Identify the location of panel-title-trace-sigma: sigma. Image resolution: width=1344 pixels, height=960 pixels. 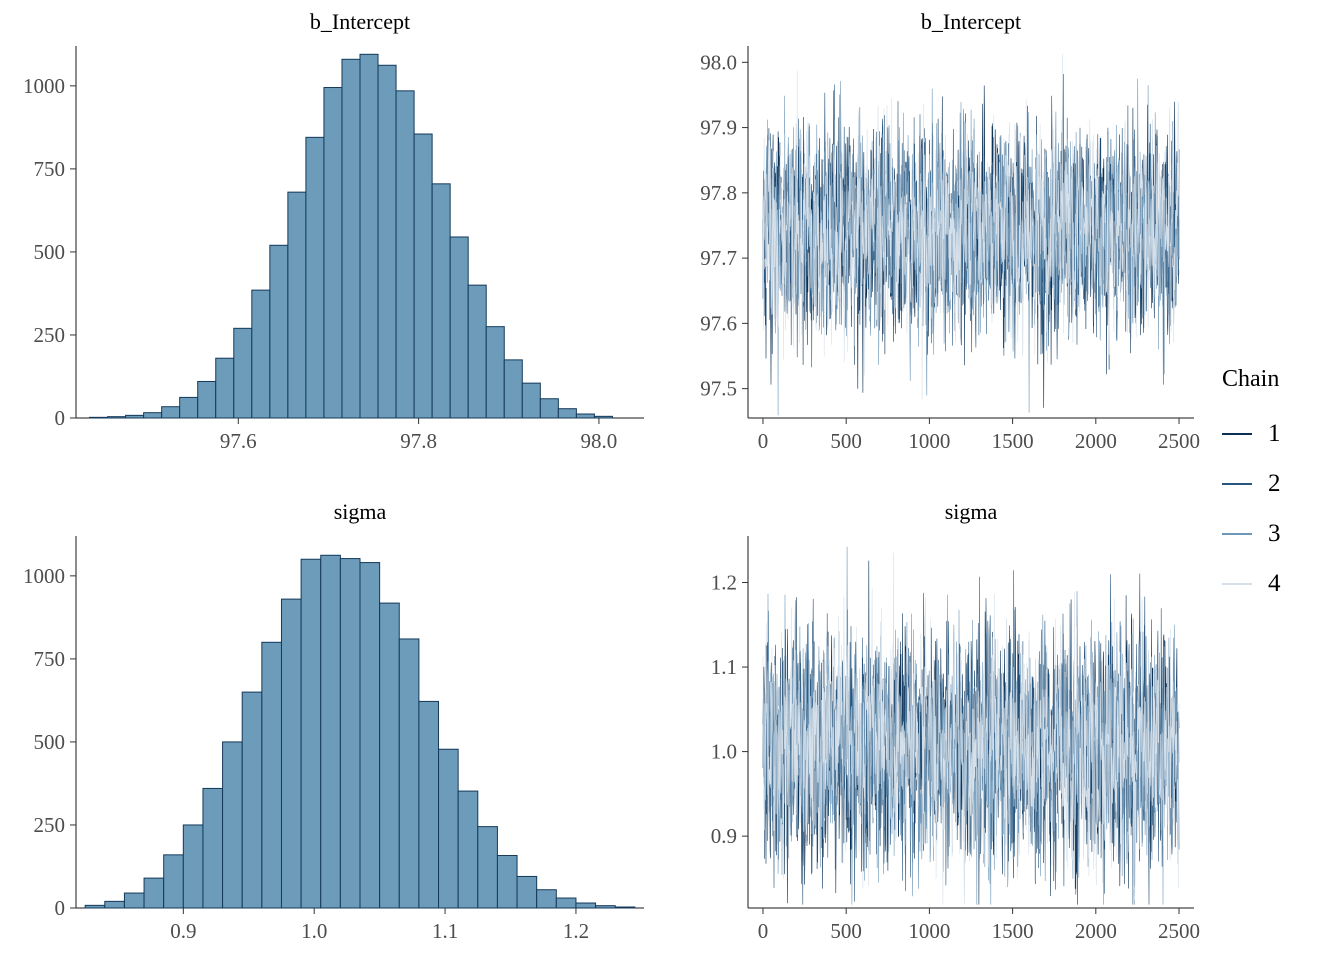
(971, 511).